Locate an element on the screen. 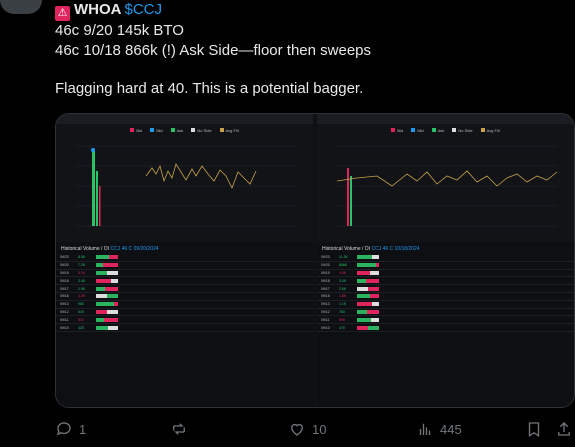  share-button is located at coordinates (564, 429).